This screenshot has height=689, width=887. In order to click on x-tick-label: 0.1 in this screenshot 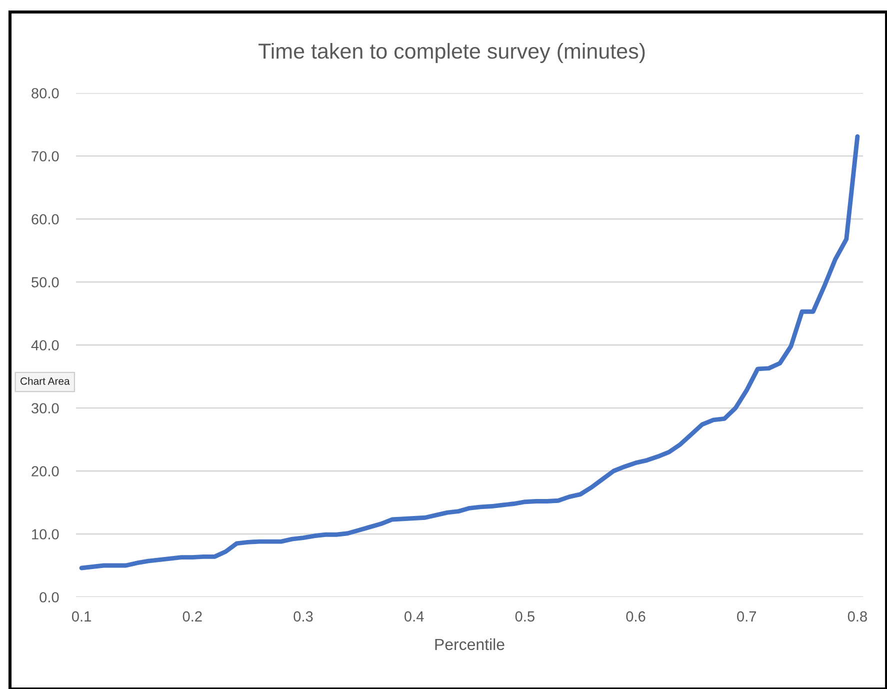, I will do `click(81, 616)`.